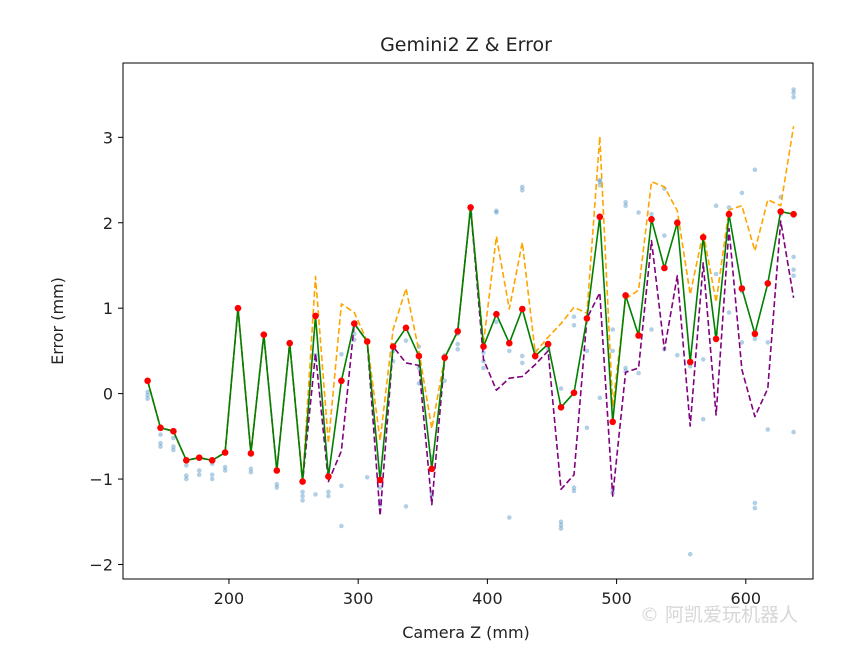 The width and height of the screenshot is (864, 660). I want to click on y-tick-label: 1, so click(108, 308).